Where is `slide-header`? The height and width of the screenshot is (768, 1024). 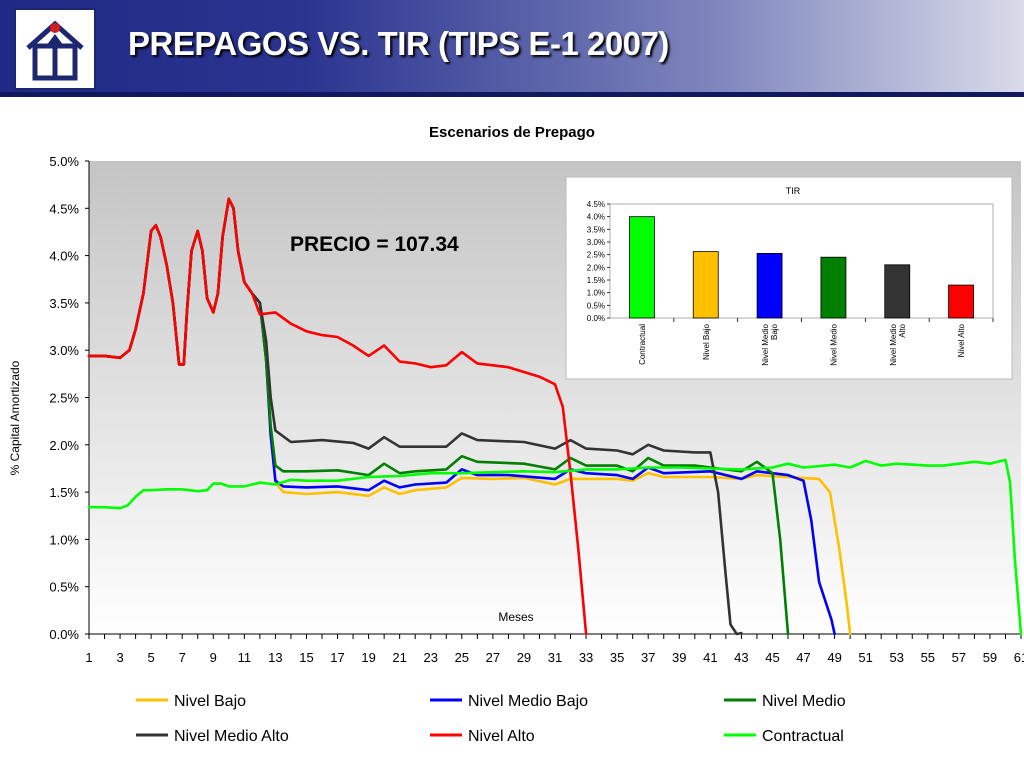 slide-header is located at coordinates (512, 48).